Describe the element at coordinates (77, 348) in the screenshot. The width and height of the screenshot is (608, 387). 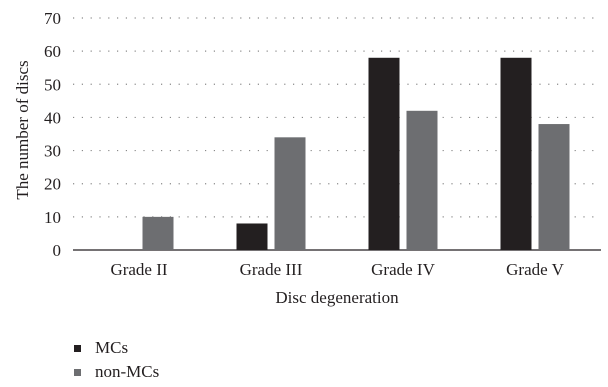
I see `legend-swatch-mcs` at that location.